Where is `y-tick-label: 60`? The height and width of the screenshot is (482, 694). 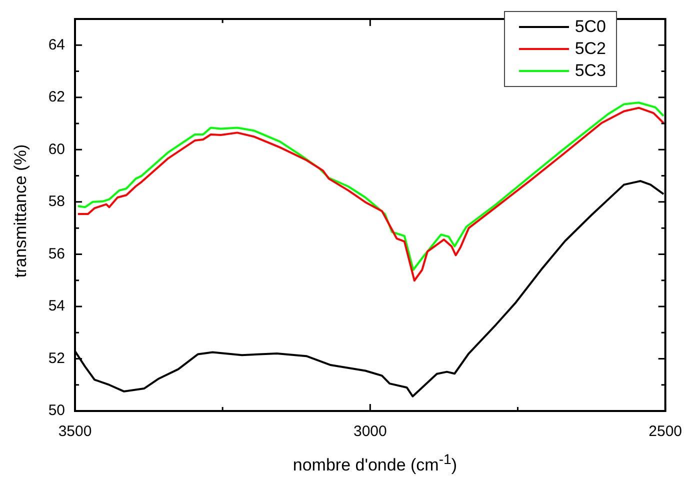
y-tick-label: 60 is located at coordinates (56, 149).